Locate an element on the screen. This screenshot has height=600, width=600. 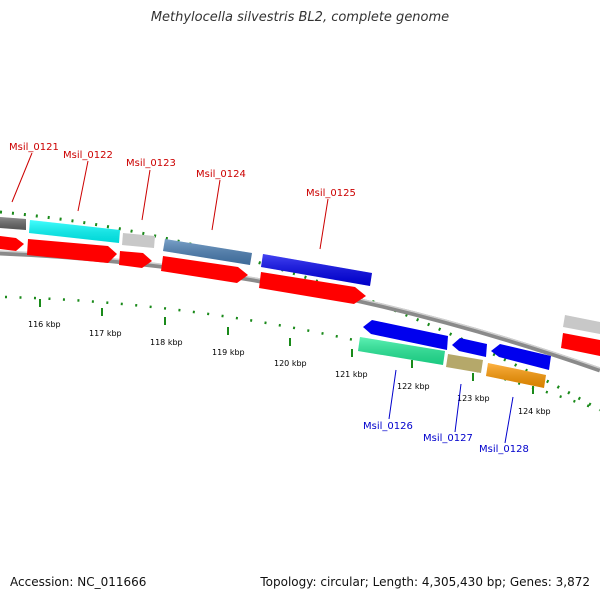
gene-label-msil-0128: Msil_0128 is located at coordinates (504, 449).